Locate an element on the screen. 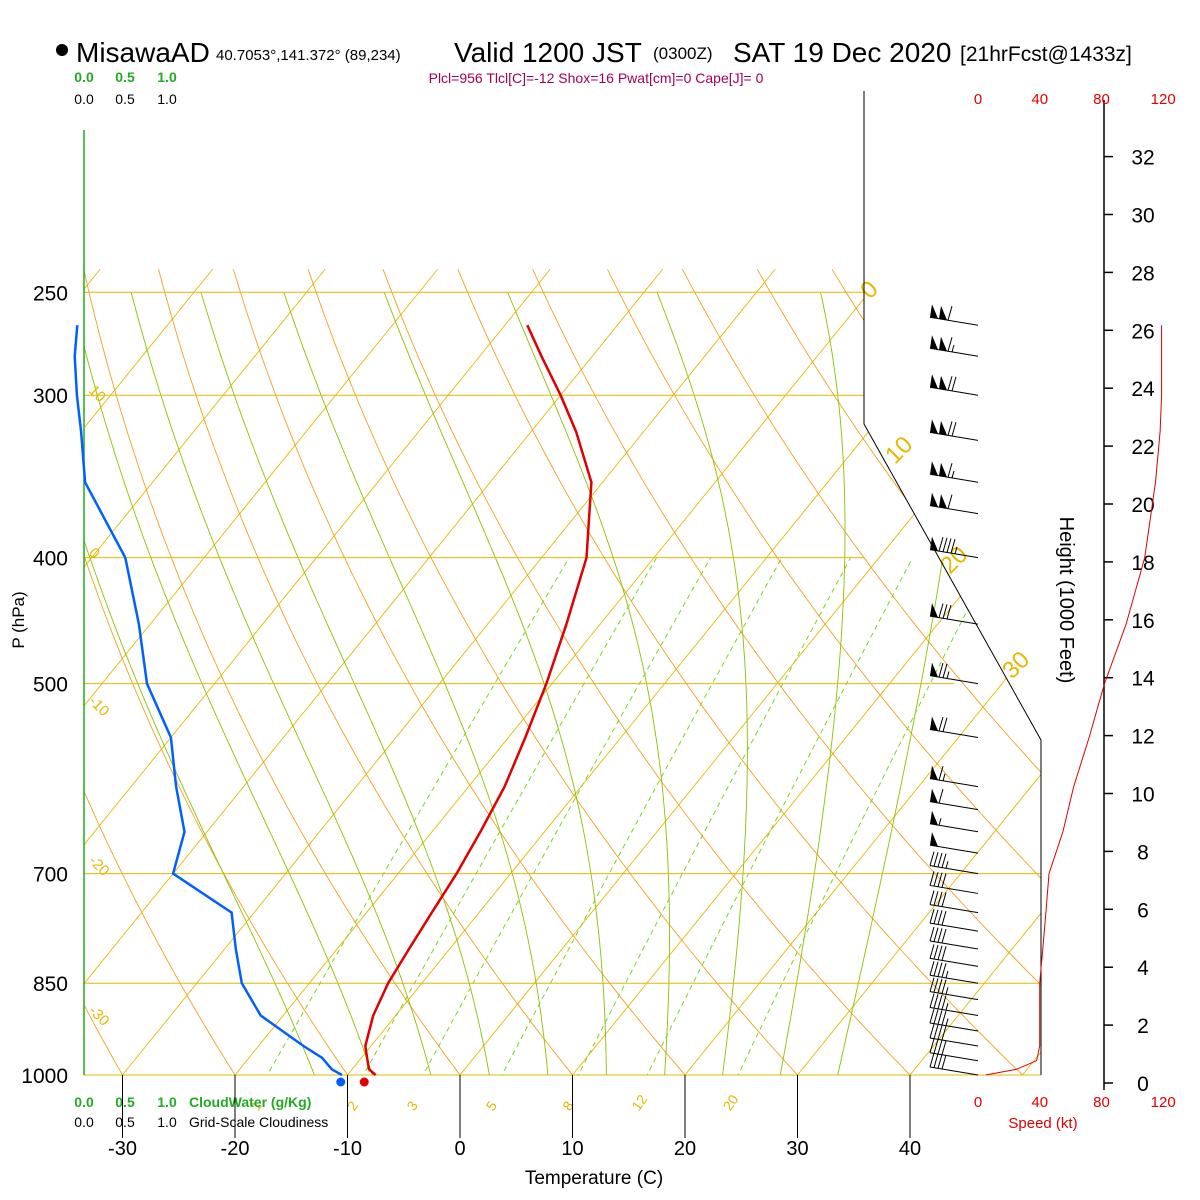 Image resolution: width=1200 pixels, height=1200 pixels. pressure-tick-label: 1000 is located at coordinates (44, 1076).